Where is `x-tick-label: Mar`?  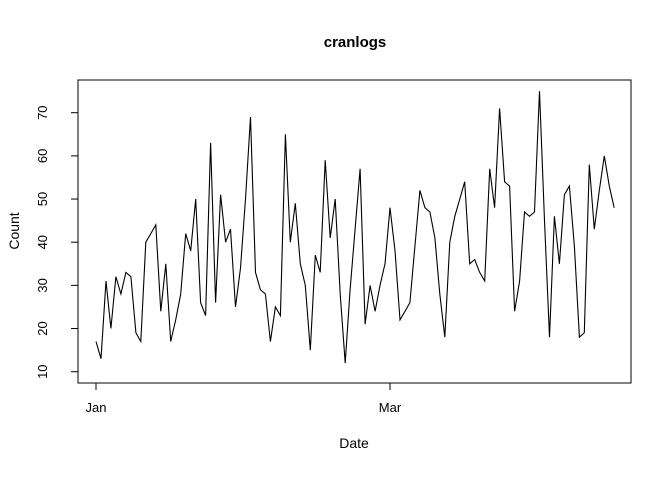 x-tick-label: Mar is located at coordinates (390, 407).